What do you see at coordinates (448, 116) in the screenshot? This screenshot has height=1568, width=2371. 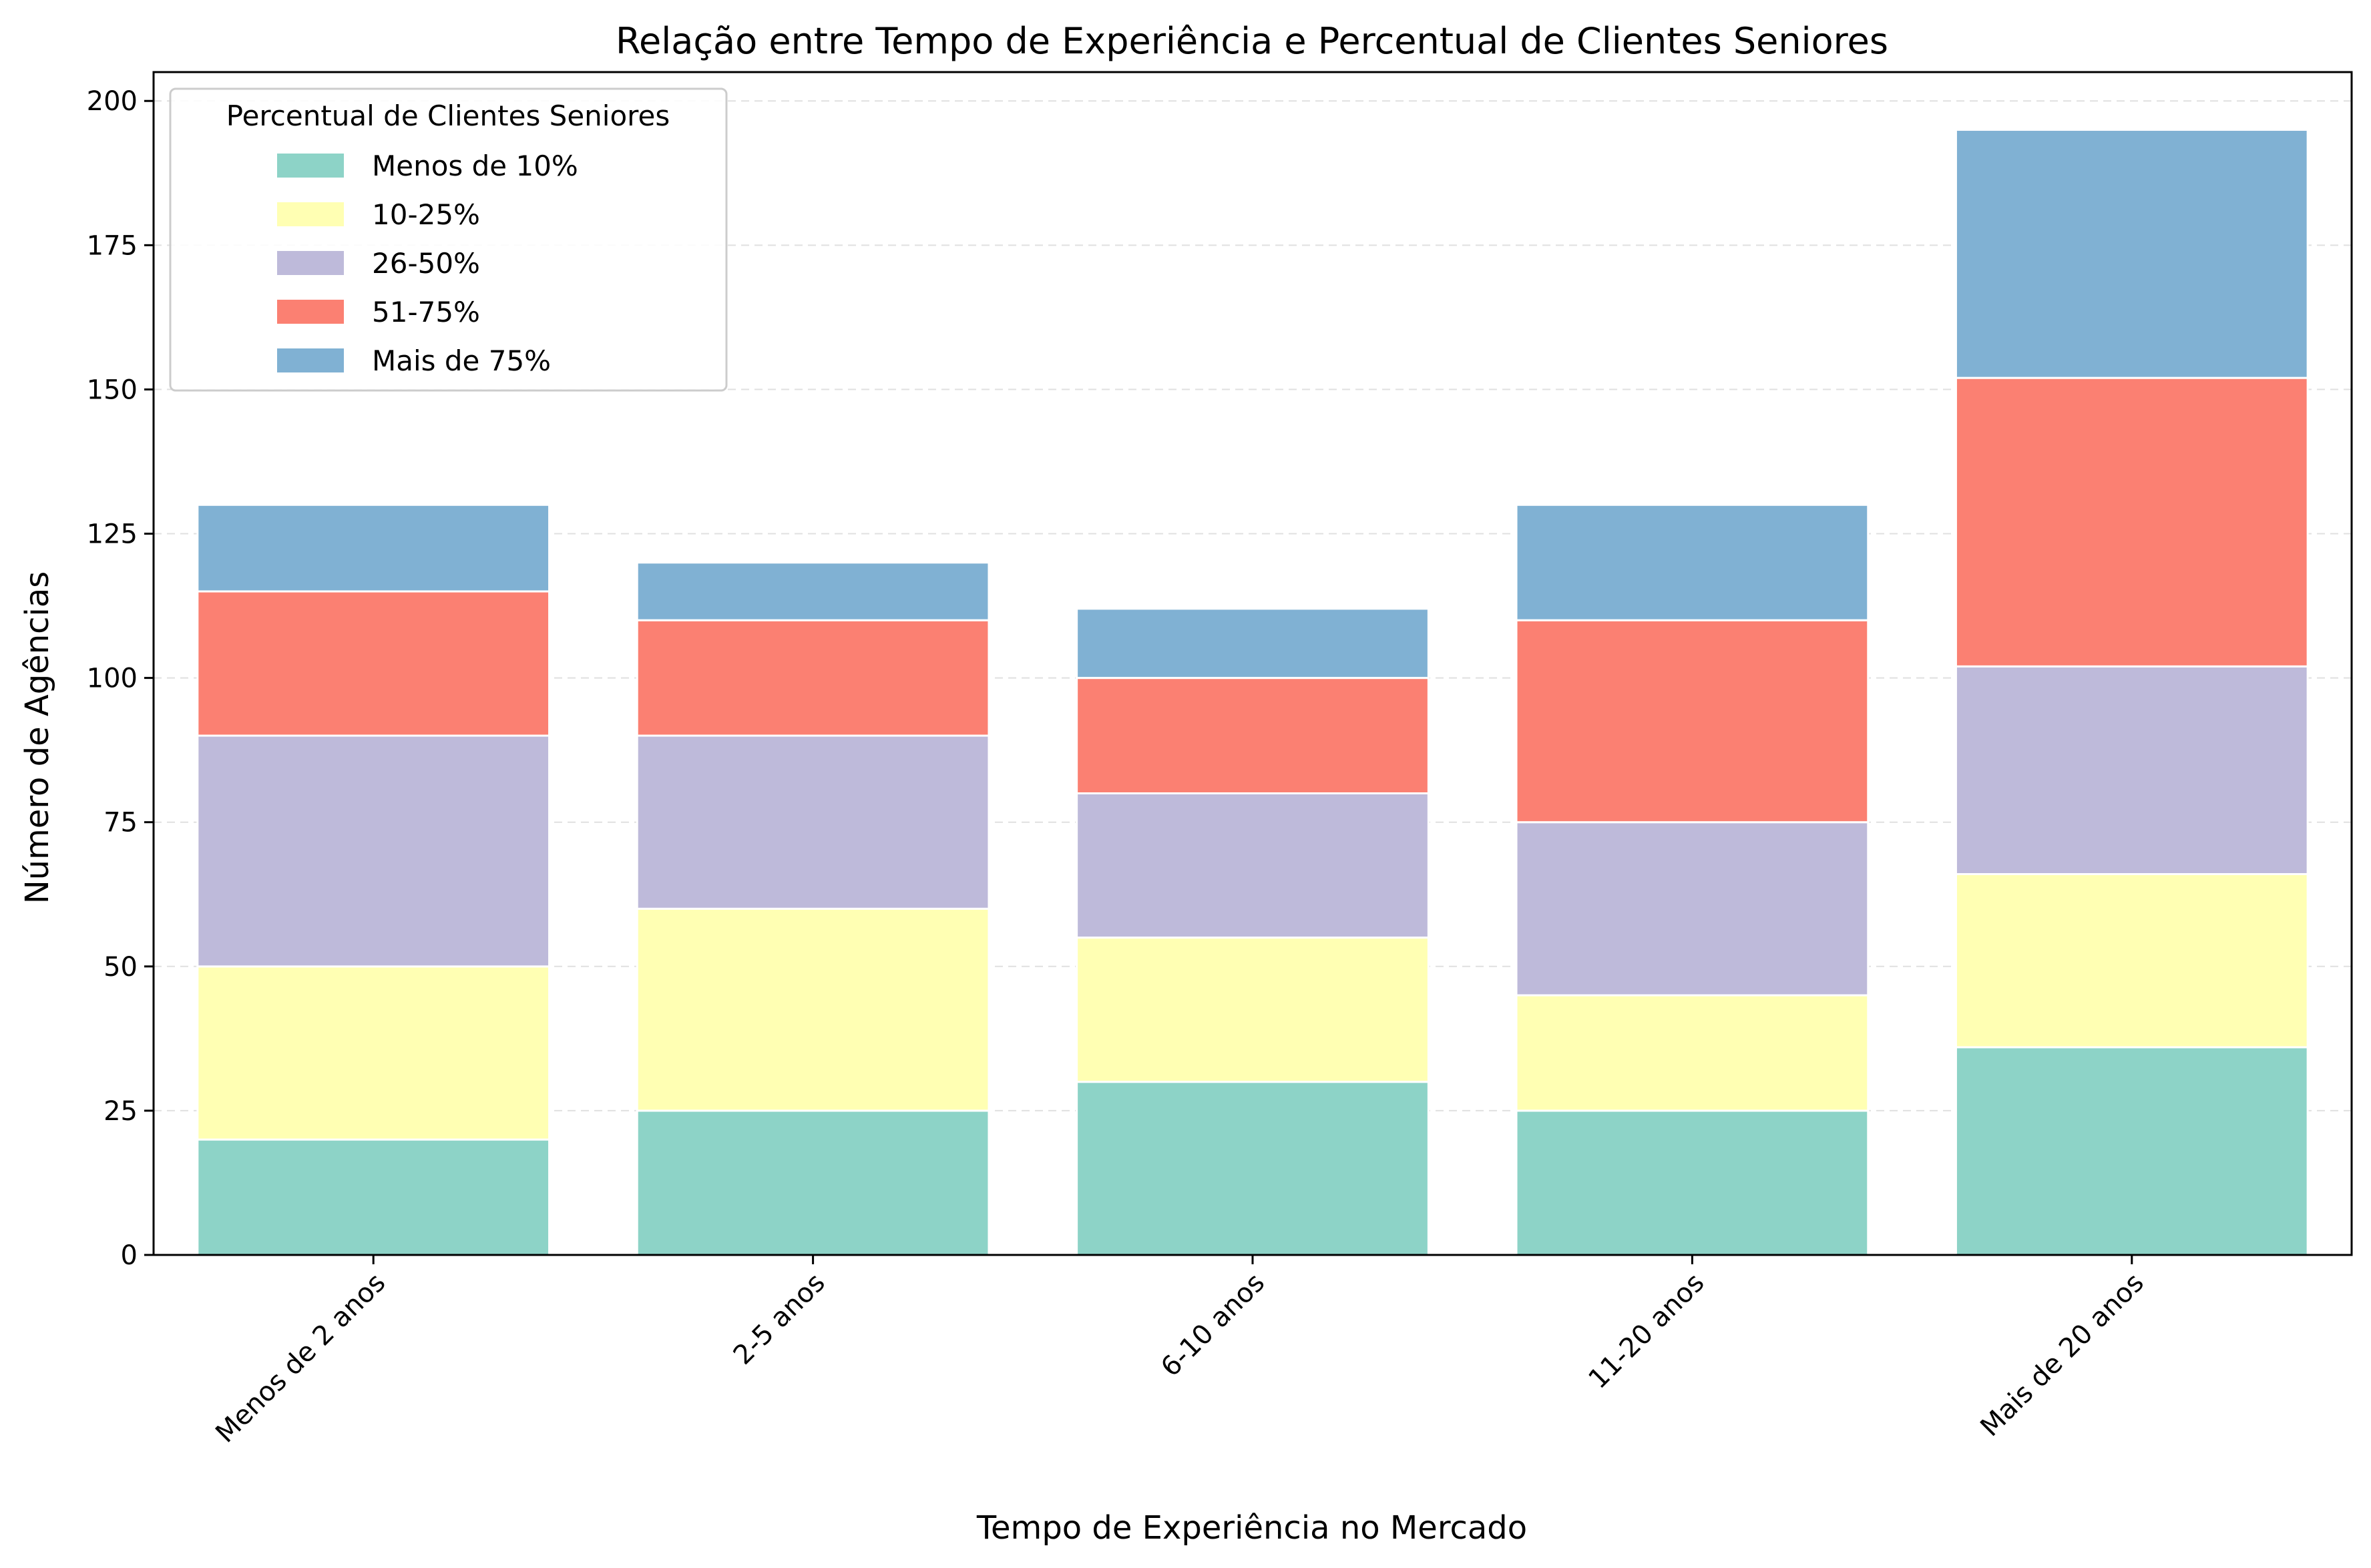 I see `legend-title: Percentual de Clientes Seniores` at bounding box center [448, 116].